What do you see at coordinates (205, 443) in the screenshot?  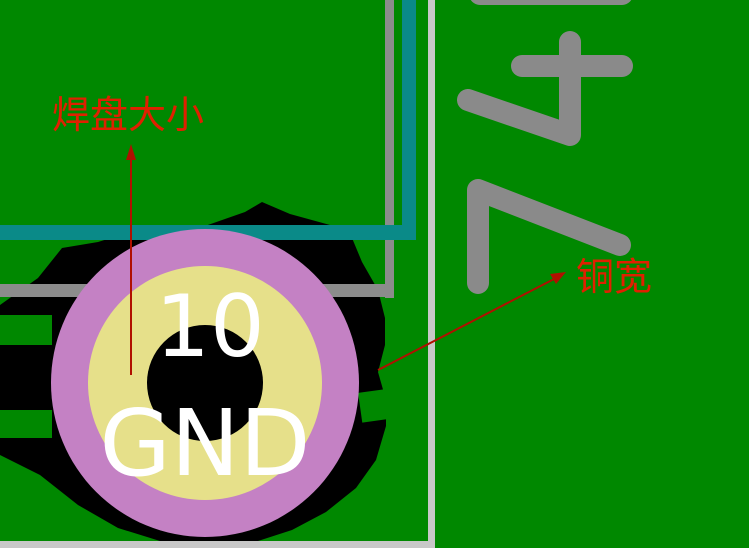 I see `pad-net-name: GND` at bounding box center [205, 443].